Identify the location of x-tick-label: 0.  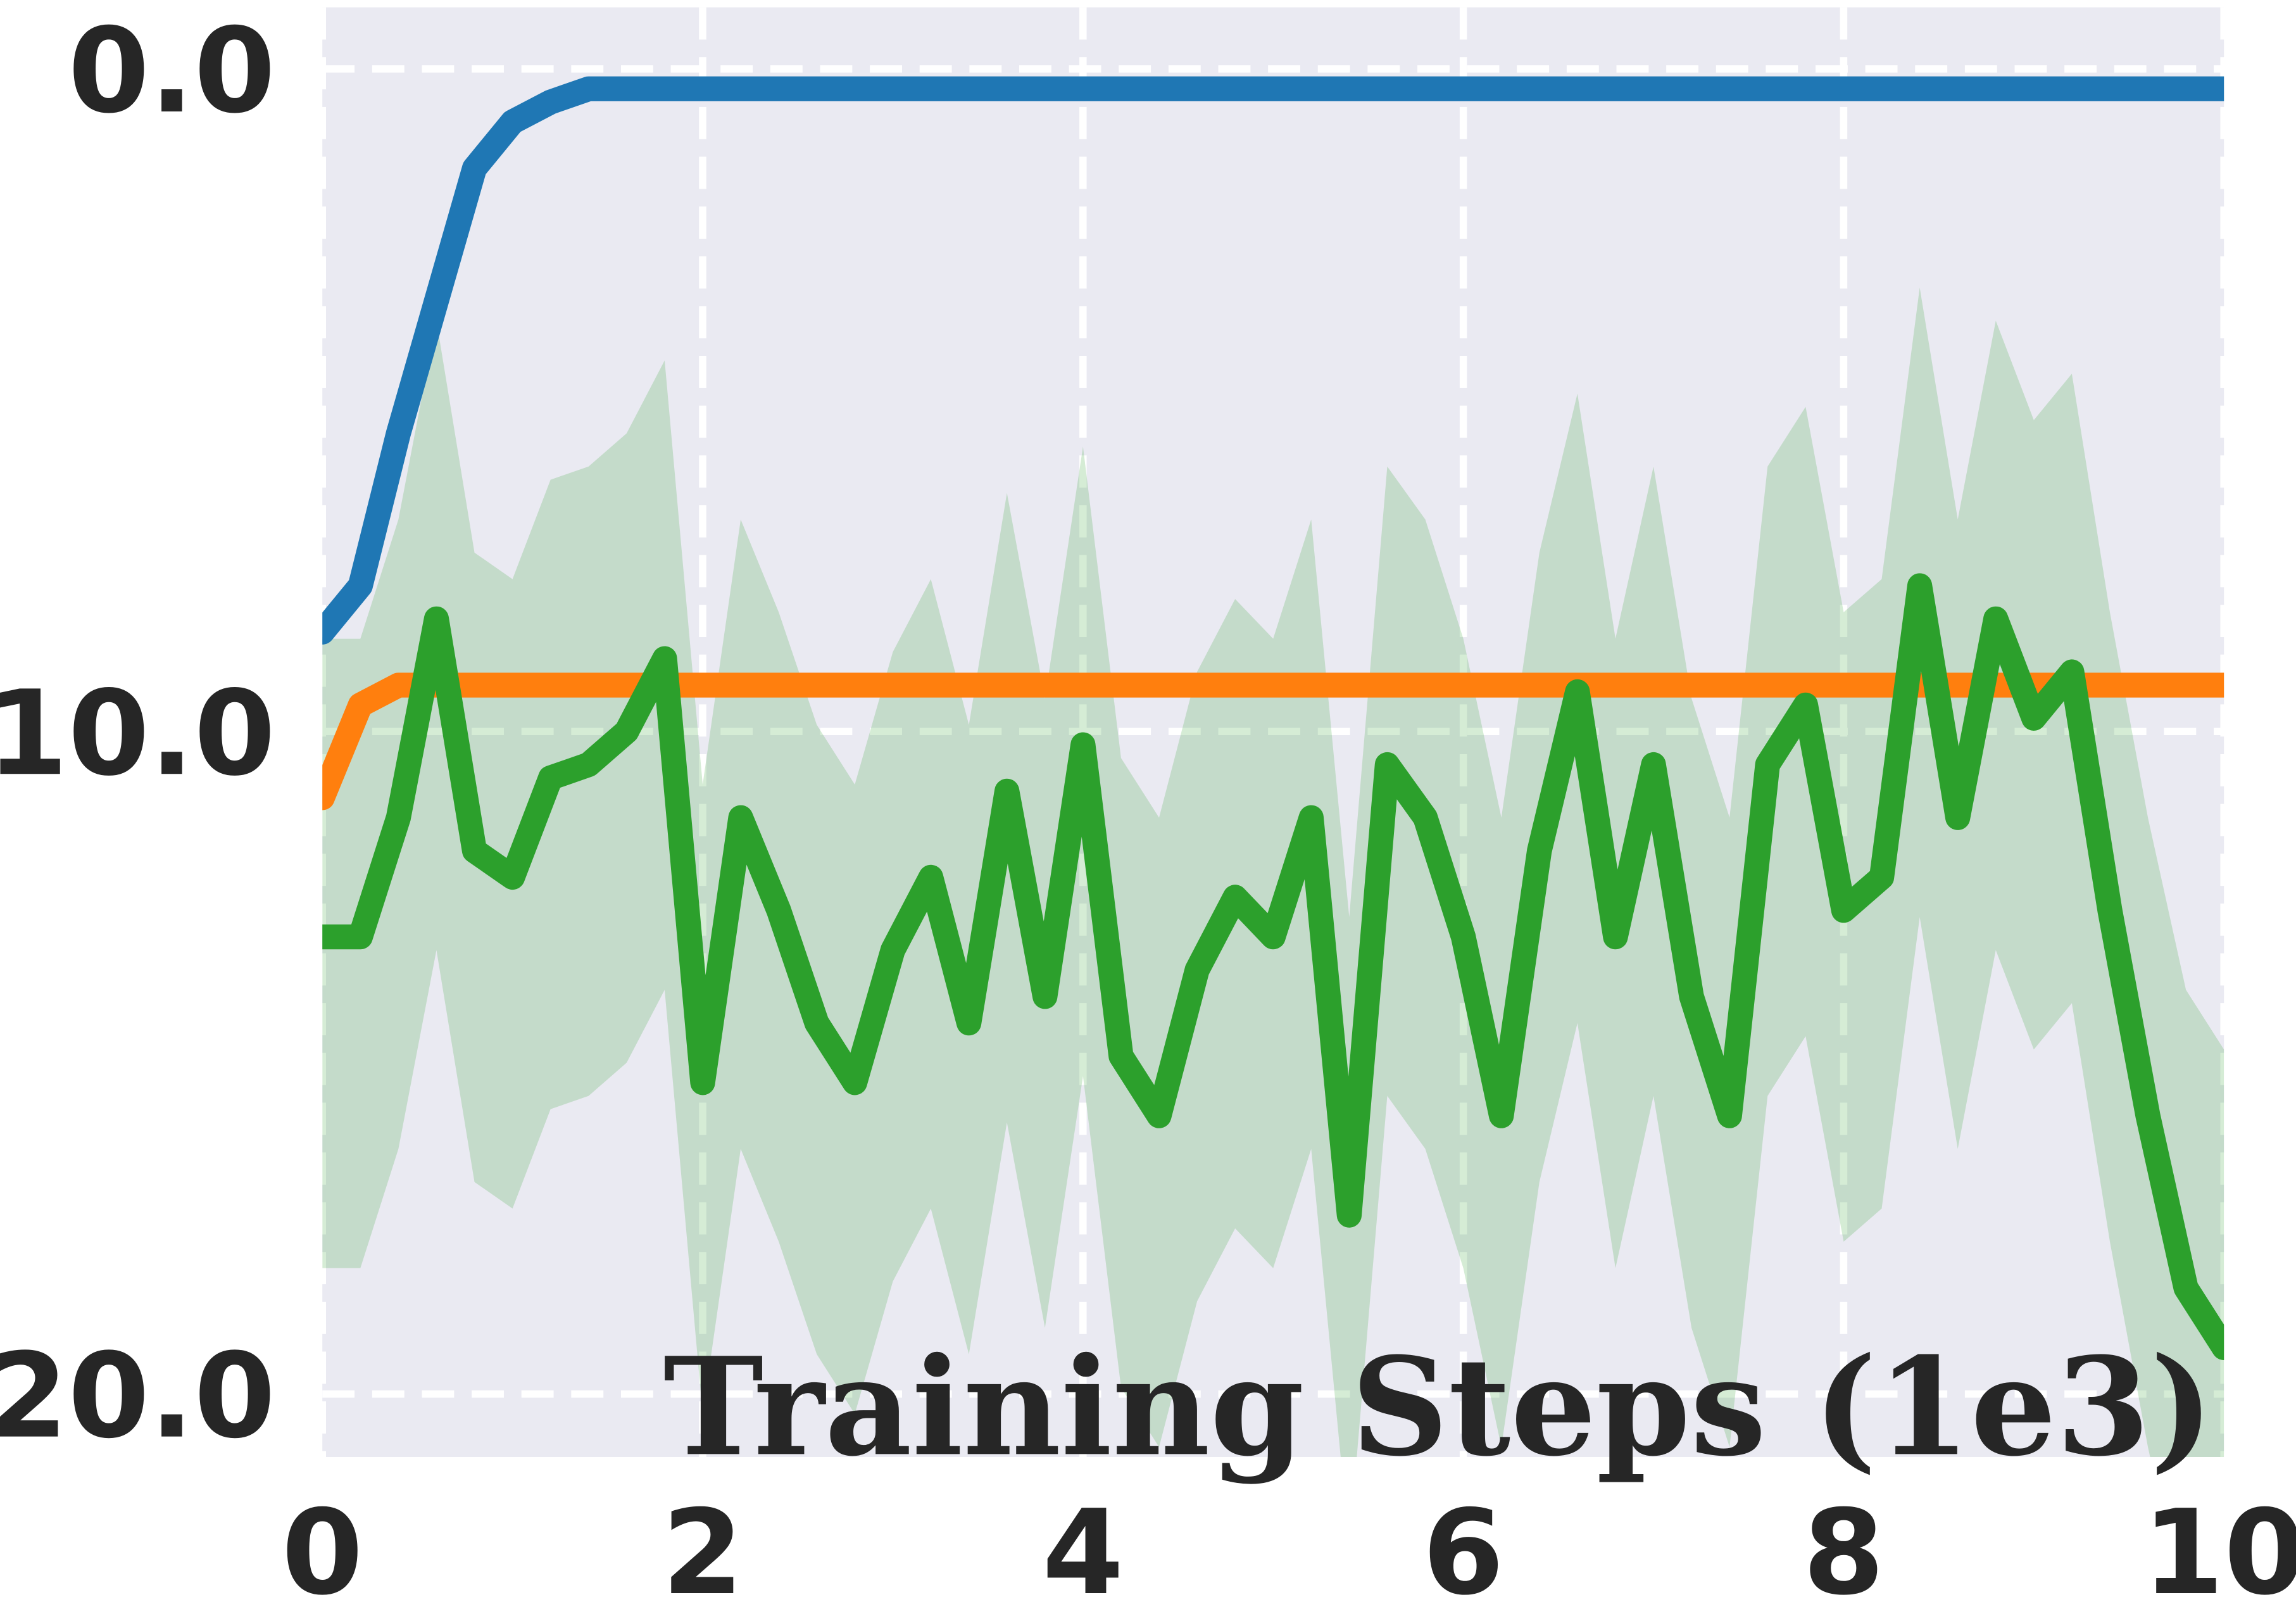
(322, 1553).